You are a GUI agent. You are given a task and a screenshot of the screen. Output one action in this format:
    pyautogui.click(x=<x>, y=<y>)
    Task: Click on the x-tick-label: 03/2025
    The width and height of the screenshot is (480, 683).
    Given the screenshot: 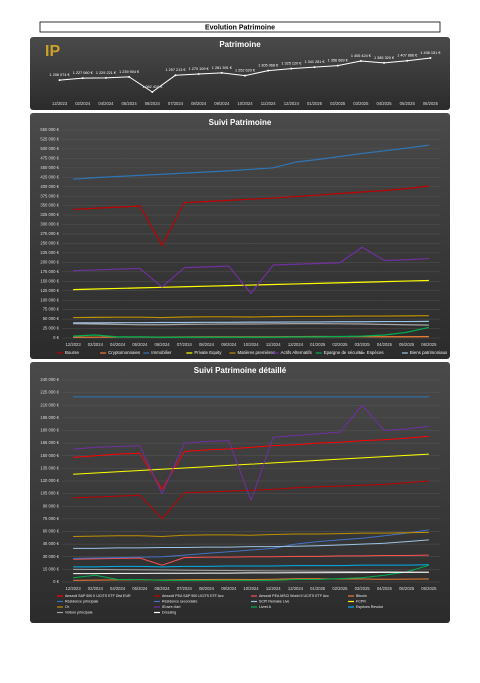 What is the action you would take?
    pyautogui.click(x=361, y=103)
    